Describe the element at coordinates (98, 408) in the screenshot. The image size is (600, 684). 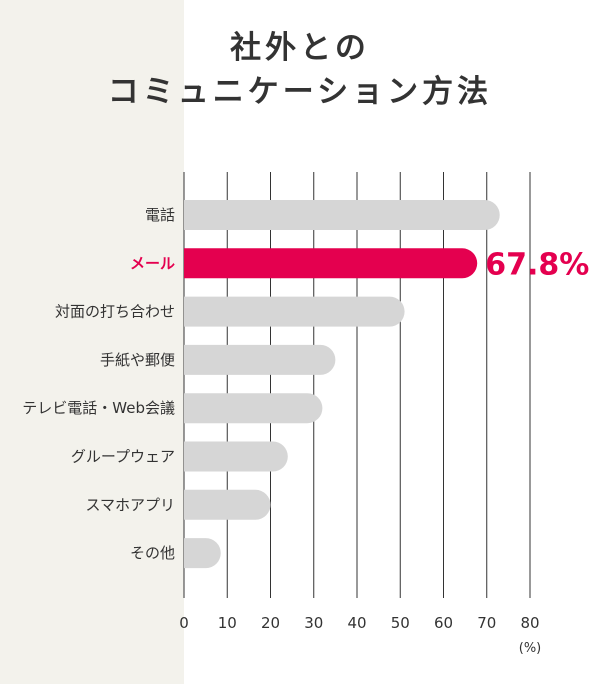
I see `category-label-4: テレビ電話・Web会議` at that location.